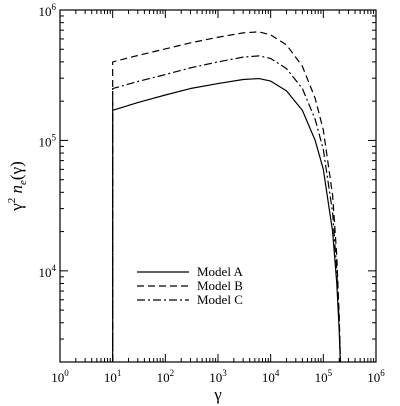  What do you see at coordinates (16, 191) in the screenshot?
I see `y-axis-title-mid: n` at bounding box center [16, 191].